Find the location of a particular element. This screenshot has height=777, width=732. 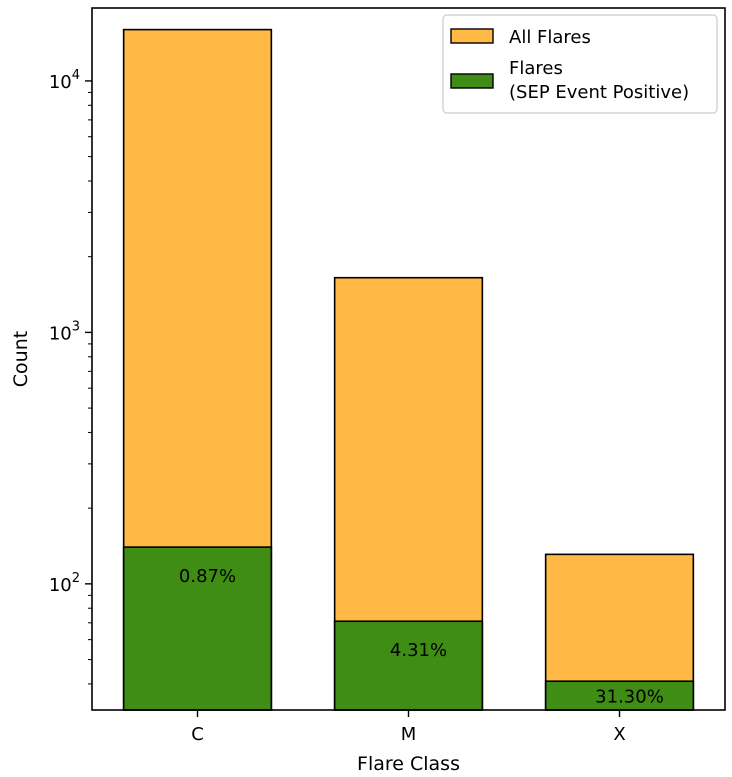

y-tick-label-4: 10⁴ is located at coordinates (64, 80).